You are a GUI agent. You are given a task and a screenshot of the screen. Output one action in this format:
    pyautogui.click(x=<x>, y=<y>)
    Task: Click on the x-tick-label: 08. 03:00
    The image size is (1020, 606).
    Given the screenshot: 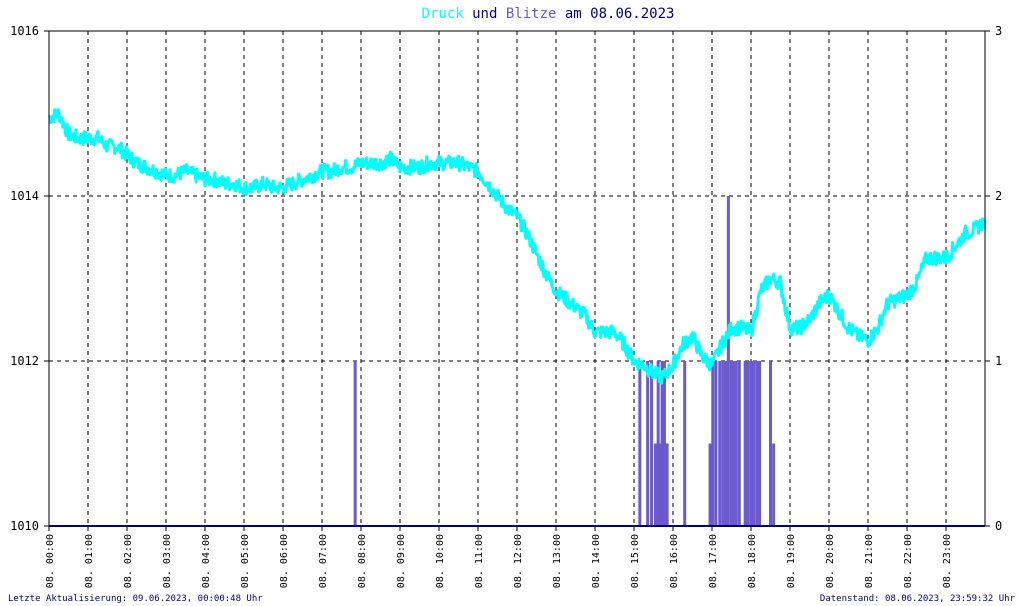 What is the action you would take?
    pyautogui.click(x=167, y=561)
    